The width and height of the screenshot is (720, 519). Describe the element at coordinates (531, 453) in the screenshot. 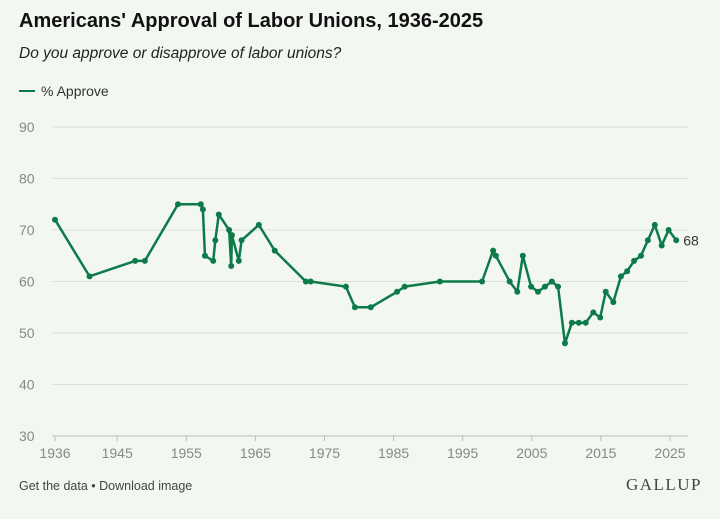

I see `x-tick-label: 2005` at that location.